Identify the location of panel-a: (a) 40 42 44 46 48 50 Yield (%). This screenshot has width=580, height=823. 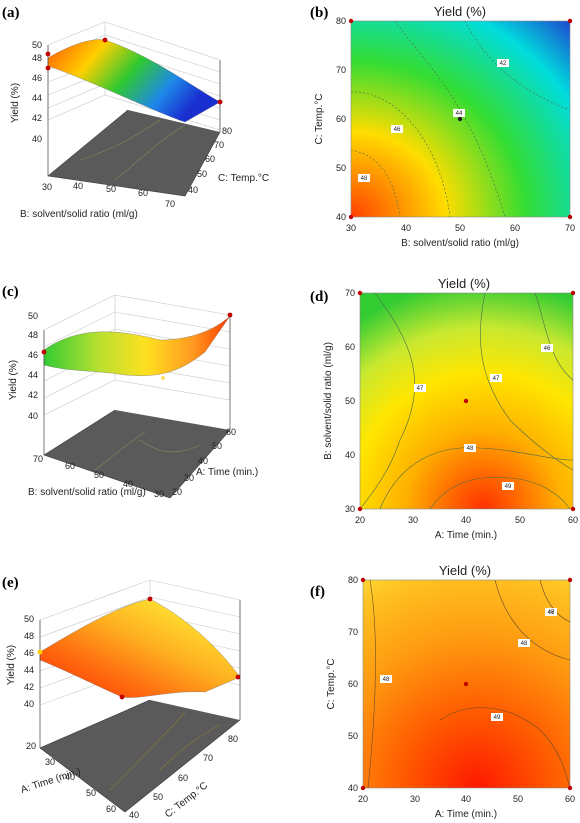
(135, 112).